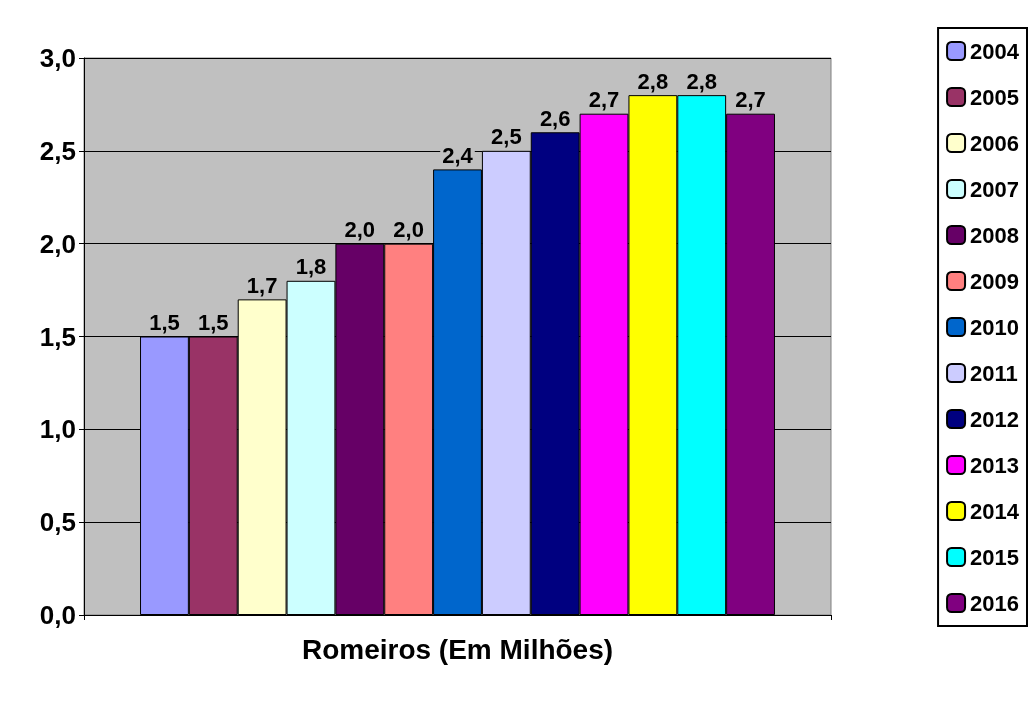 The width and height of the screenshot is (1031, 707). What do you see at coordinates (995, 235) in the screenshot?
I see `legend-label: 2008` at bounding box center [995, 235].